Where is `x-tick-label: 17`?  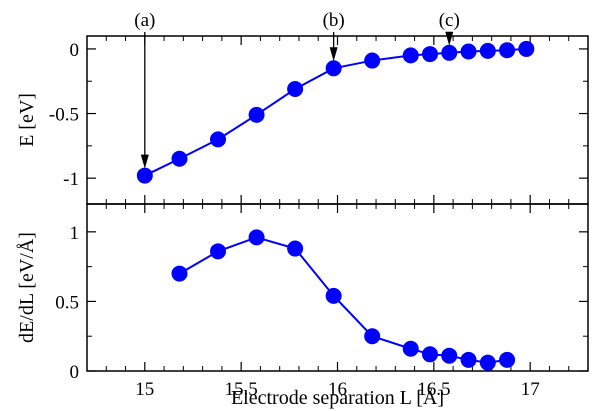 x-tick-label: 17 is located at coordinates (530, 389).